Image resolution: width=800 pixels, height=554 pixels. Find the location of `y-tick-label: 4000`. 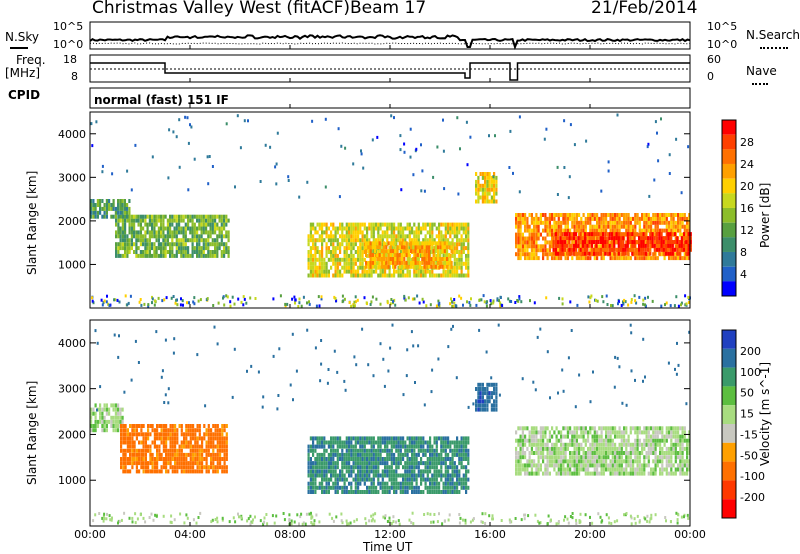

y-tick-label: 4000 is located at coordinates (72, 134).